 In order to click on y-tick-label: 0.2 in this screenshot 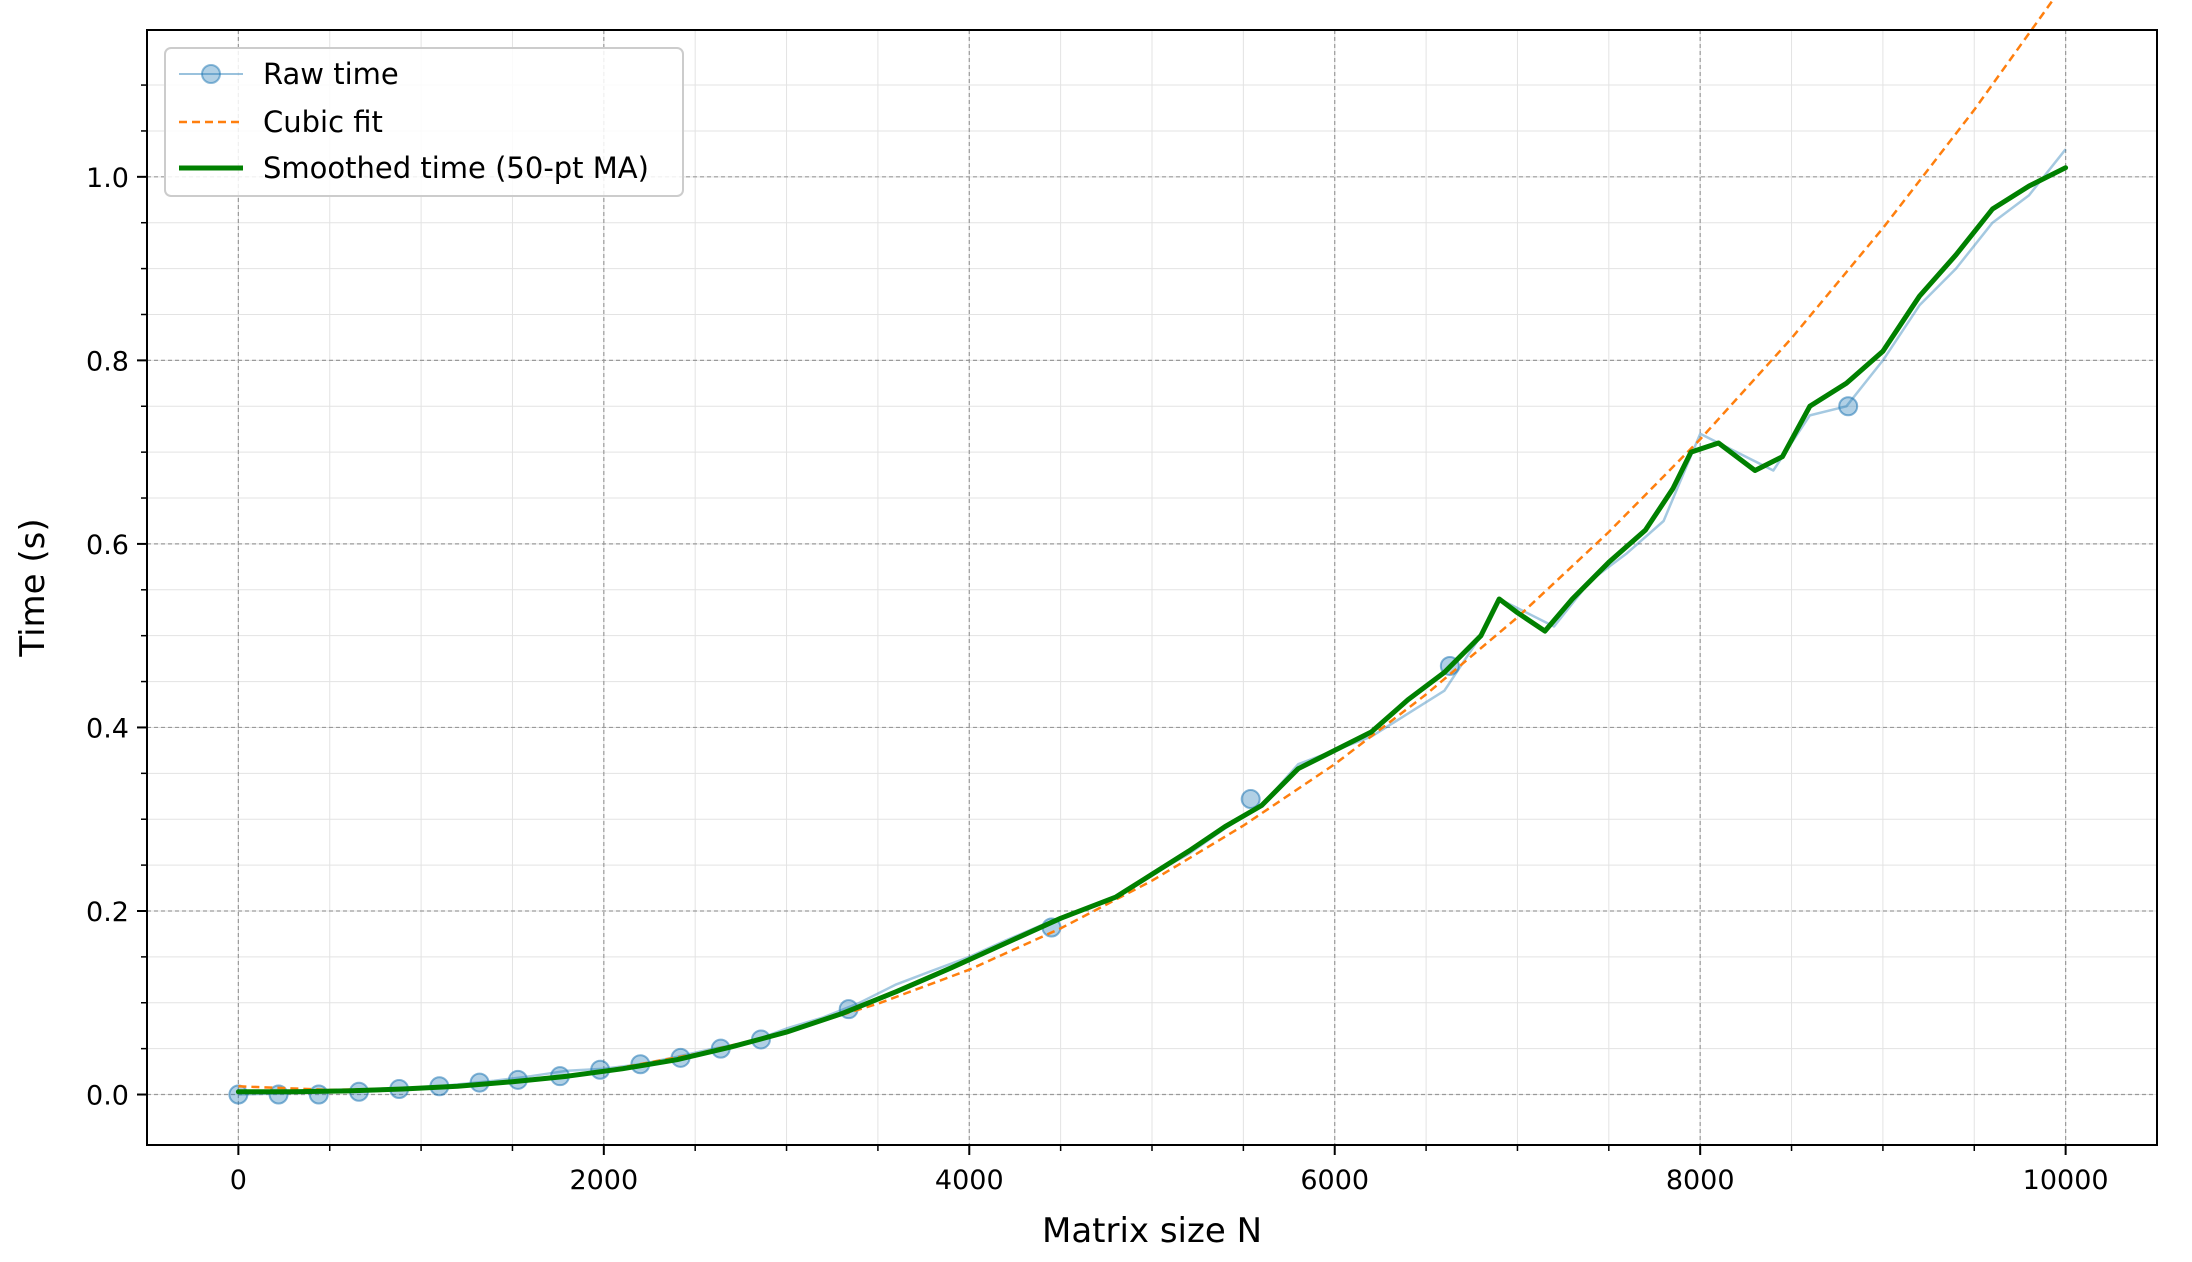, I will do `click(107, 912)`.